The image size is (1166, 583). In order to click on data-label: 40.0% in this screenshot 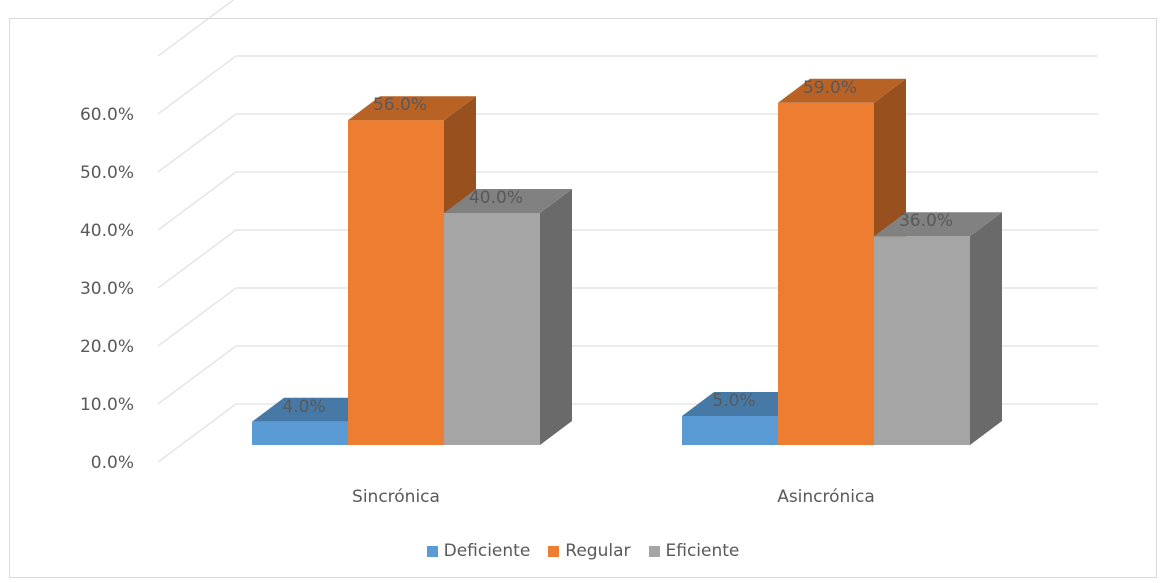, I will do `click(496, 198)`.